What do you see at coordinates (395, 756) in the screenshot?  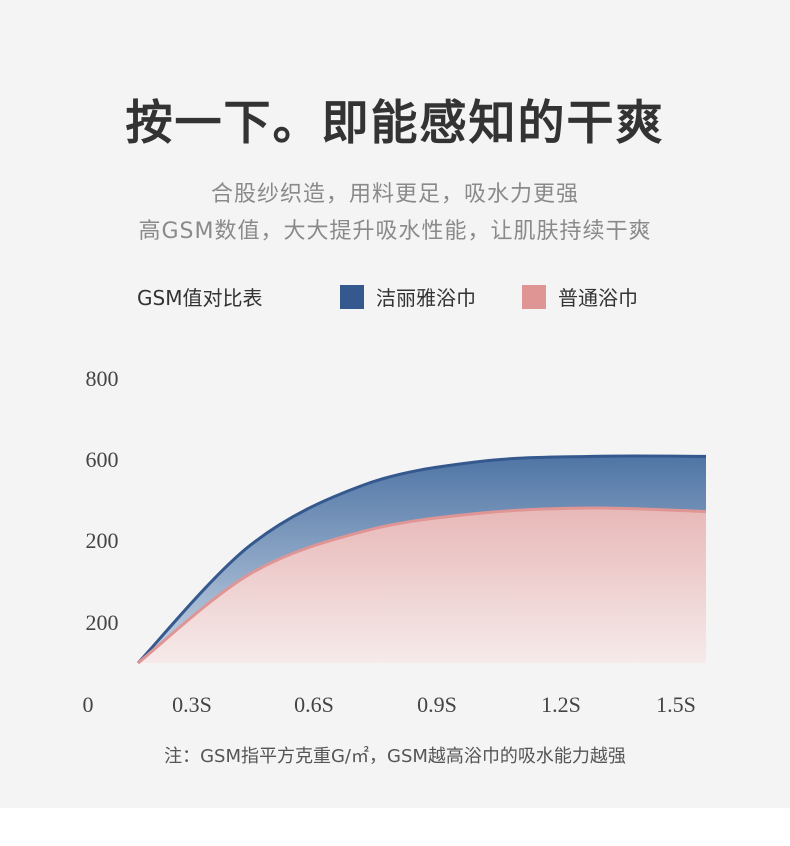 I see `footnote: 注：GSM指平方克重G/㎡，GSM越高浴巾的吸水能力越强` at bounding box center [395, 756].